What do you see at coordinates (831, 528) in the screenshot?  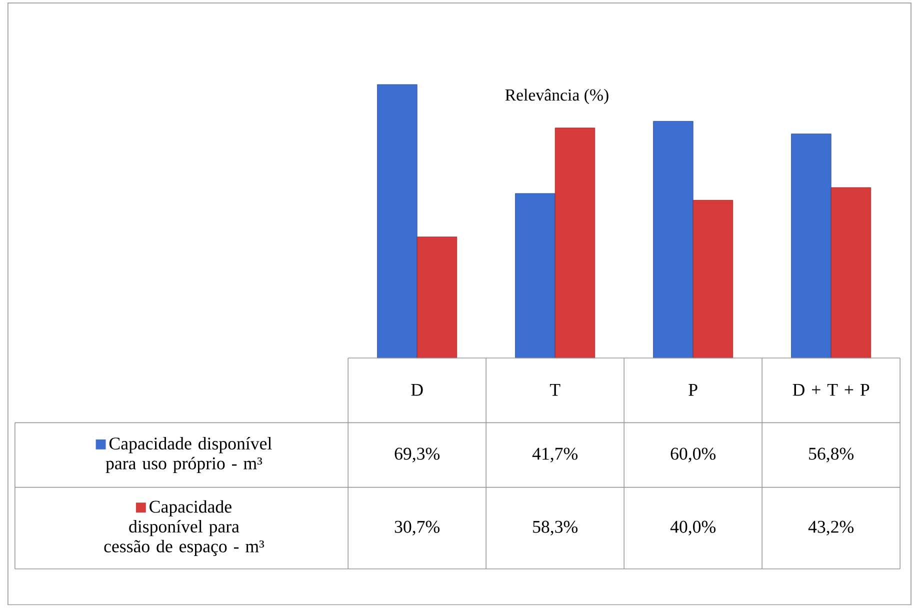 I see `data-label: 43,2%` at bounding box center [831, 528].